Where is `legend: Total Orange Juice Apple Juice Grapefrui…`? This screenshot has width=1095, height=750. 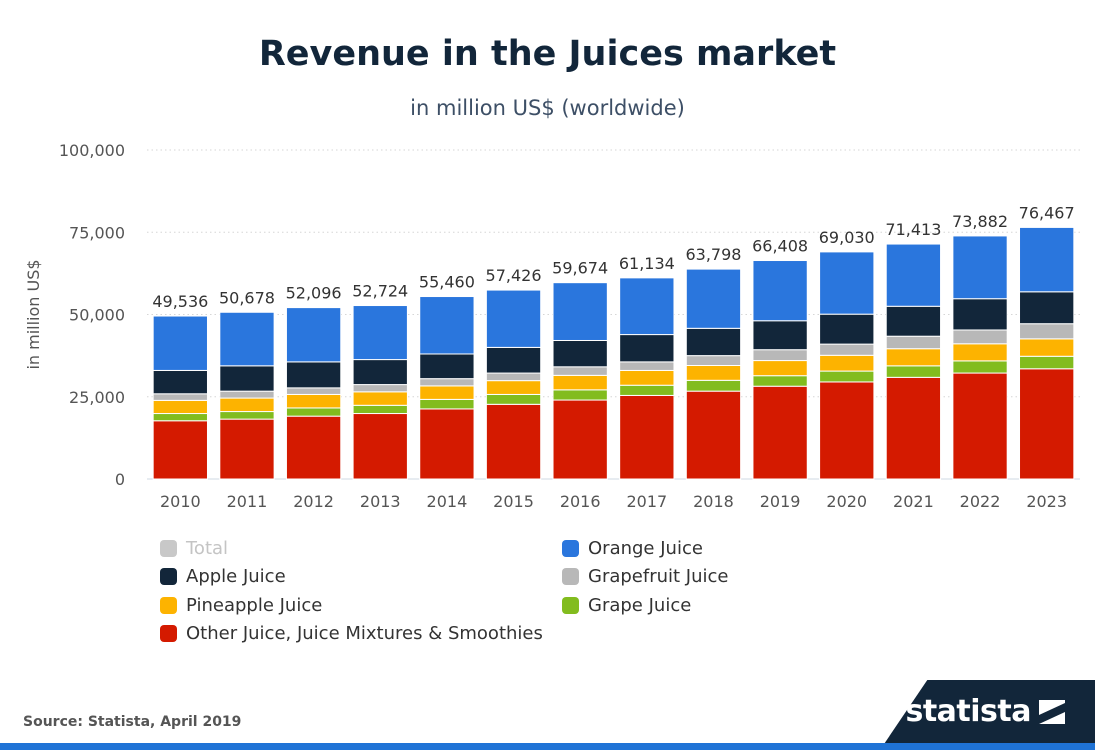
legend: Total Orange Juice Apple Juice Grapefrui… is located at coordinates (520, 596).